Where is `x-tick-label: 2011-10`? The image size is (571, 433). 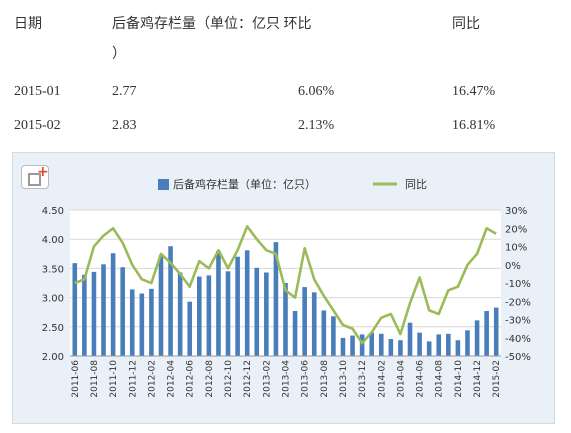
x-tick-label: 2011-10 is located at coordinates (114, 379).